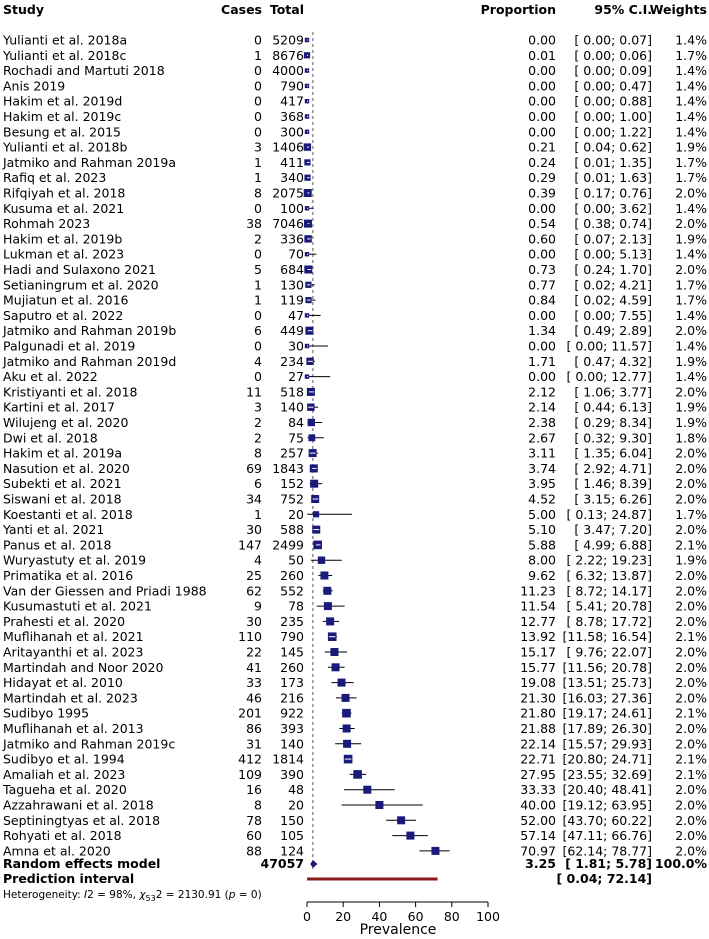 The width and height of the screenshot is (709, 939). I want to click on study-total: 48, so click(296, 789).